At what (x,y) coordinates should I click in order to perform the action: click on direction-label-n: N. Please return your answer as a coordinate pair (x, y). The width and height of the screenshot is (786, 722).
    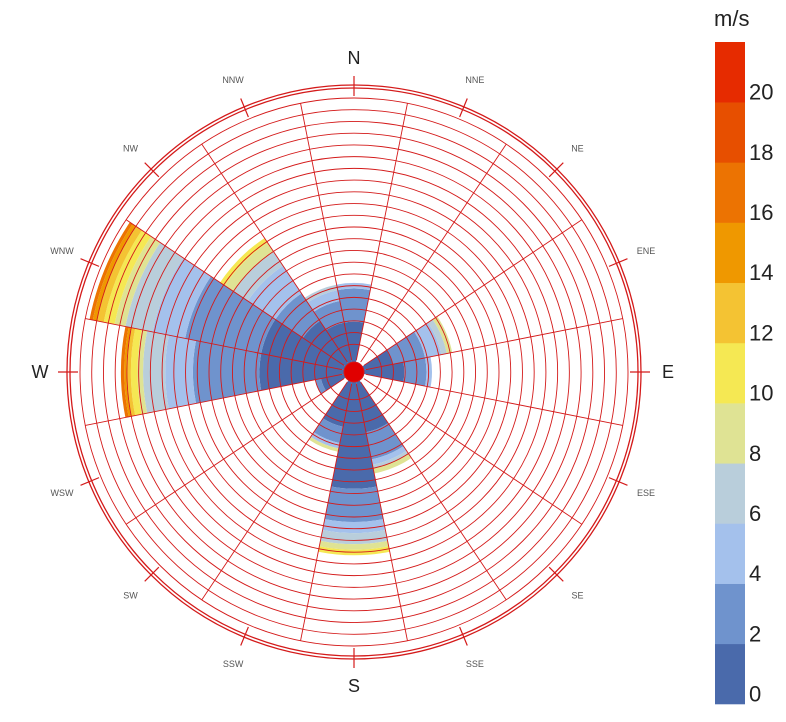
    Looking at the image, I should click on (354, 58).